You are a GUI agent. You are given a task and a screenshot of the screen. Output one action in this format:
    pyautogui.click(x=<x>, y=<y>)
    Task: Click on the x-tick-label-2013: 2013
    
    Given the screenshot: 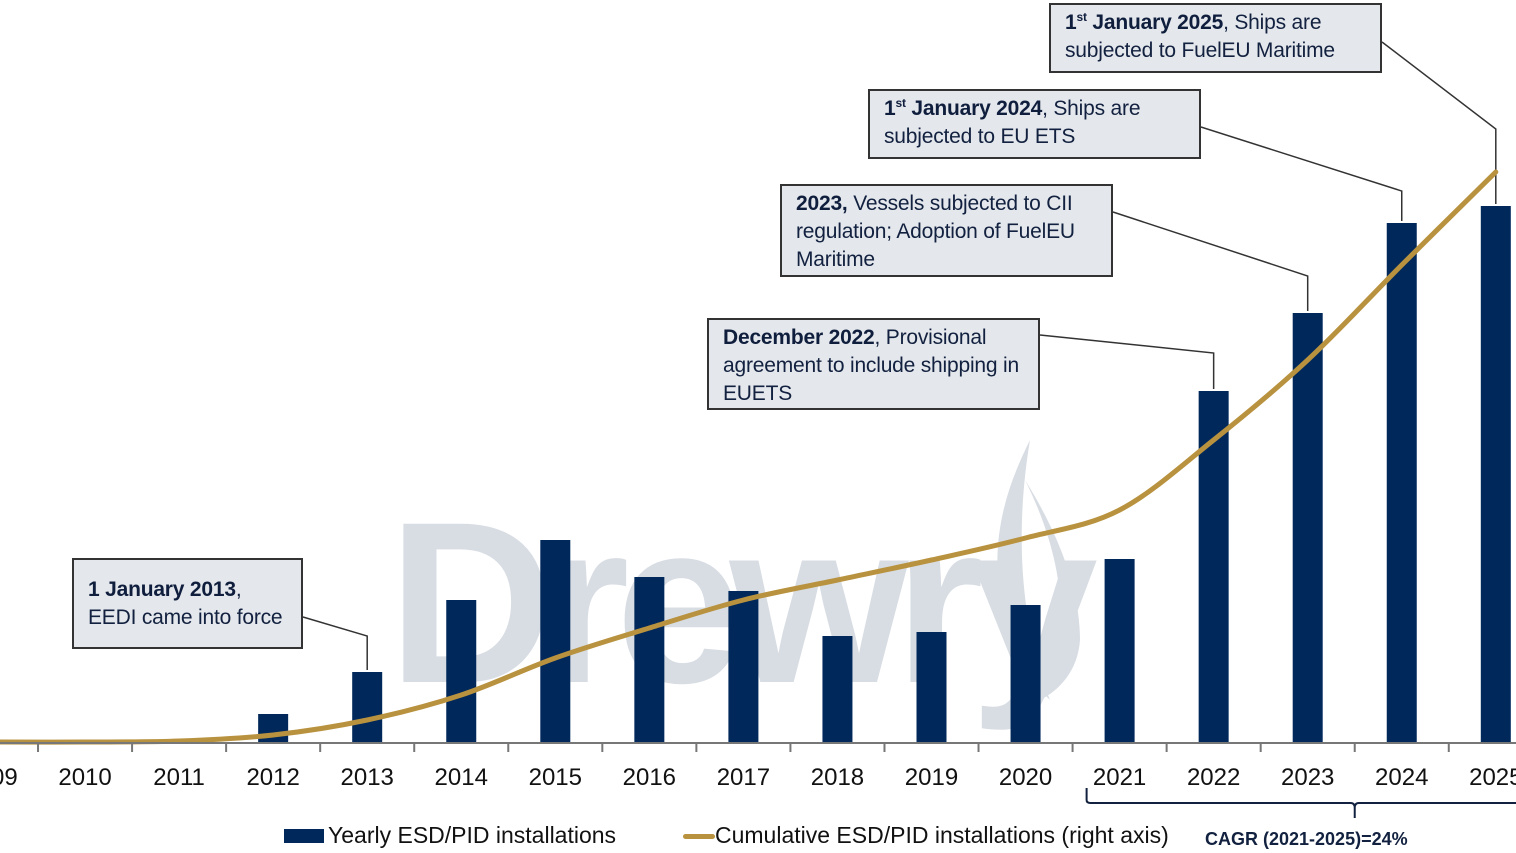 What is the action you would take?
    pyautogui.click(x=367, y=777)
    